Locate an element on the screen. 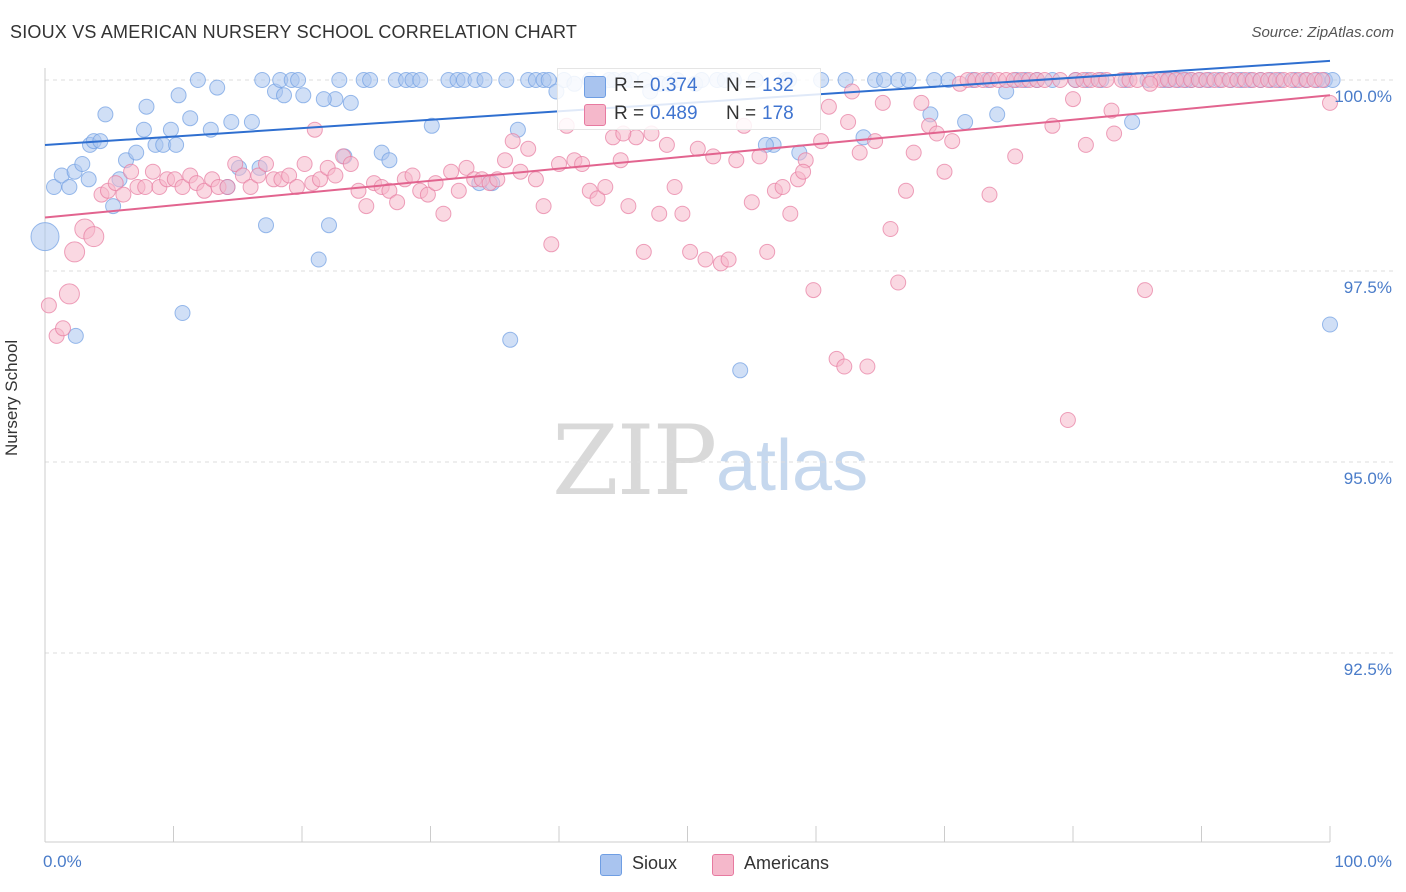 This screenshot has height=892, width=1406. stats-legend: R = 0.374 N = 132 R = 0.489 N = 178 is located at coordinates (689, 99).